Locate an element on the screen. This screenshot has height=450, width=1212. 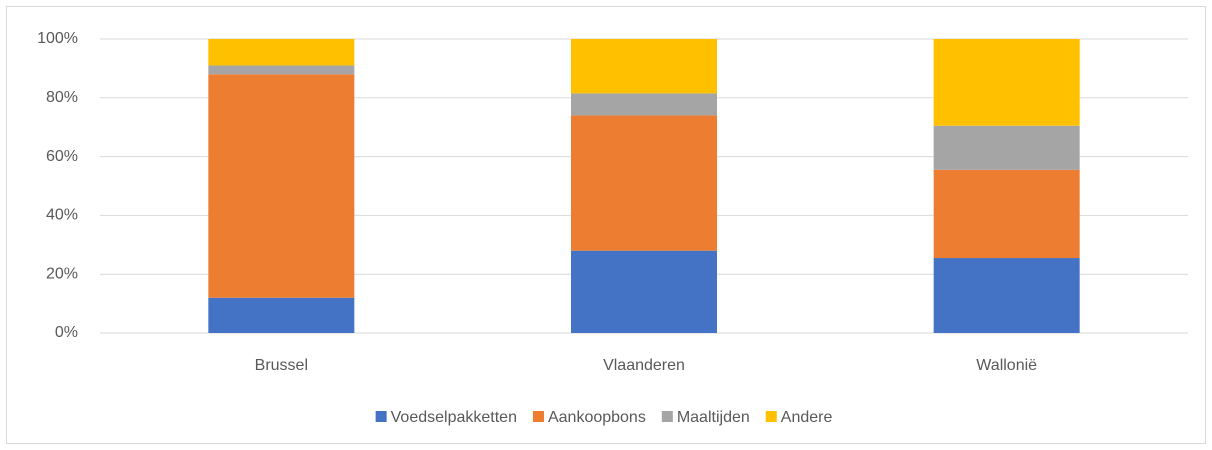
y-tick-label: 100% is located at coordinates (57, 38).